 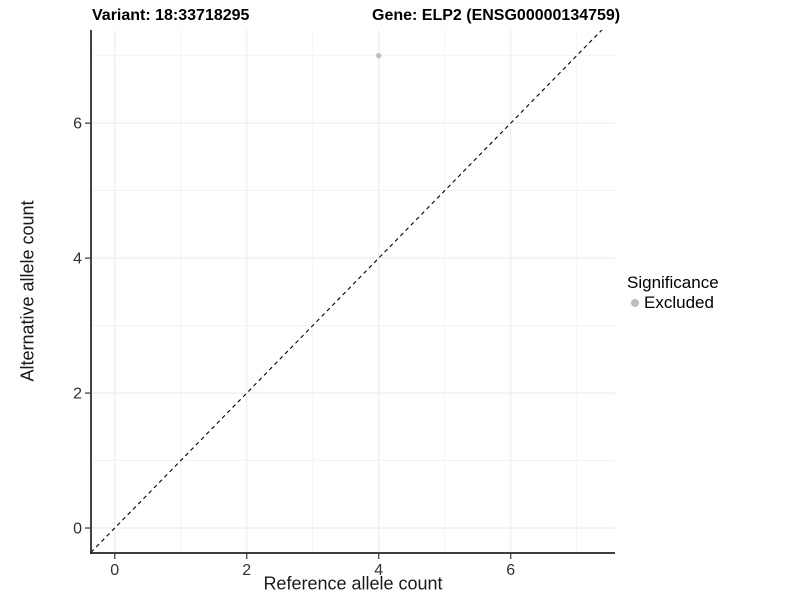 What do you see at coordinates (171, 15) in the screenshot?
I see `plot-title-variant: Variant: 18:33718295` at bounding box center [171, 15].